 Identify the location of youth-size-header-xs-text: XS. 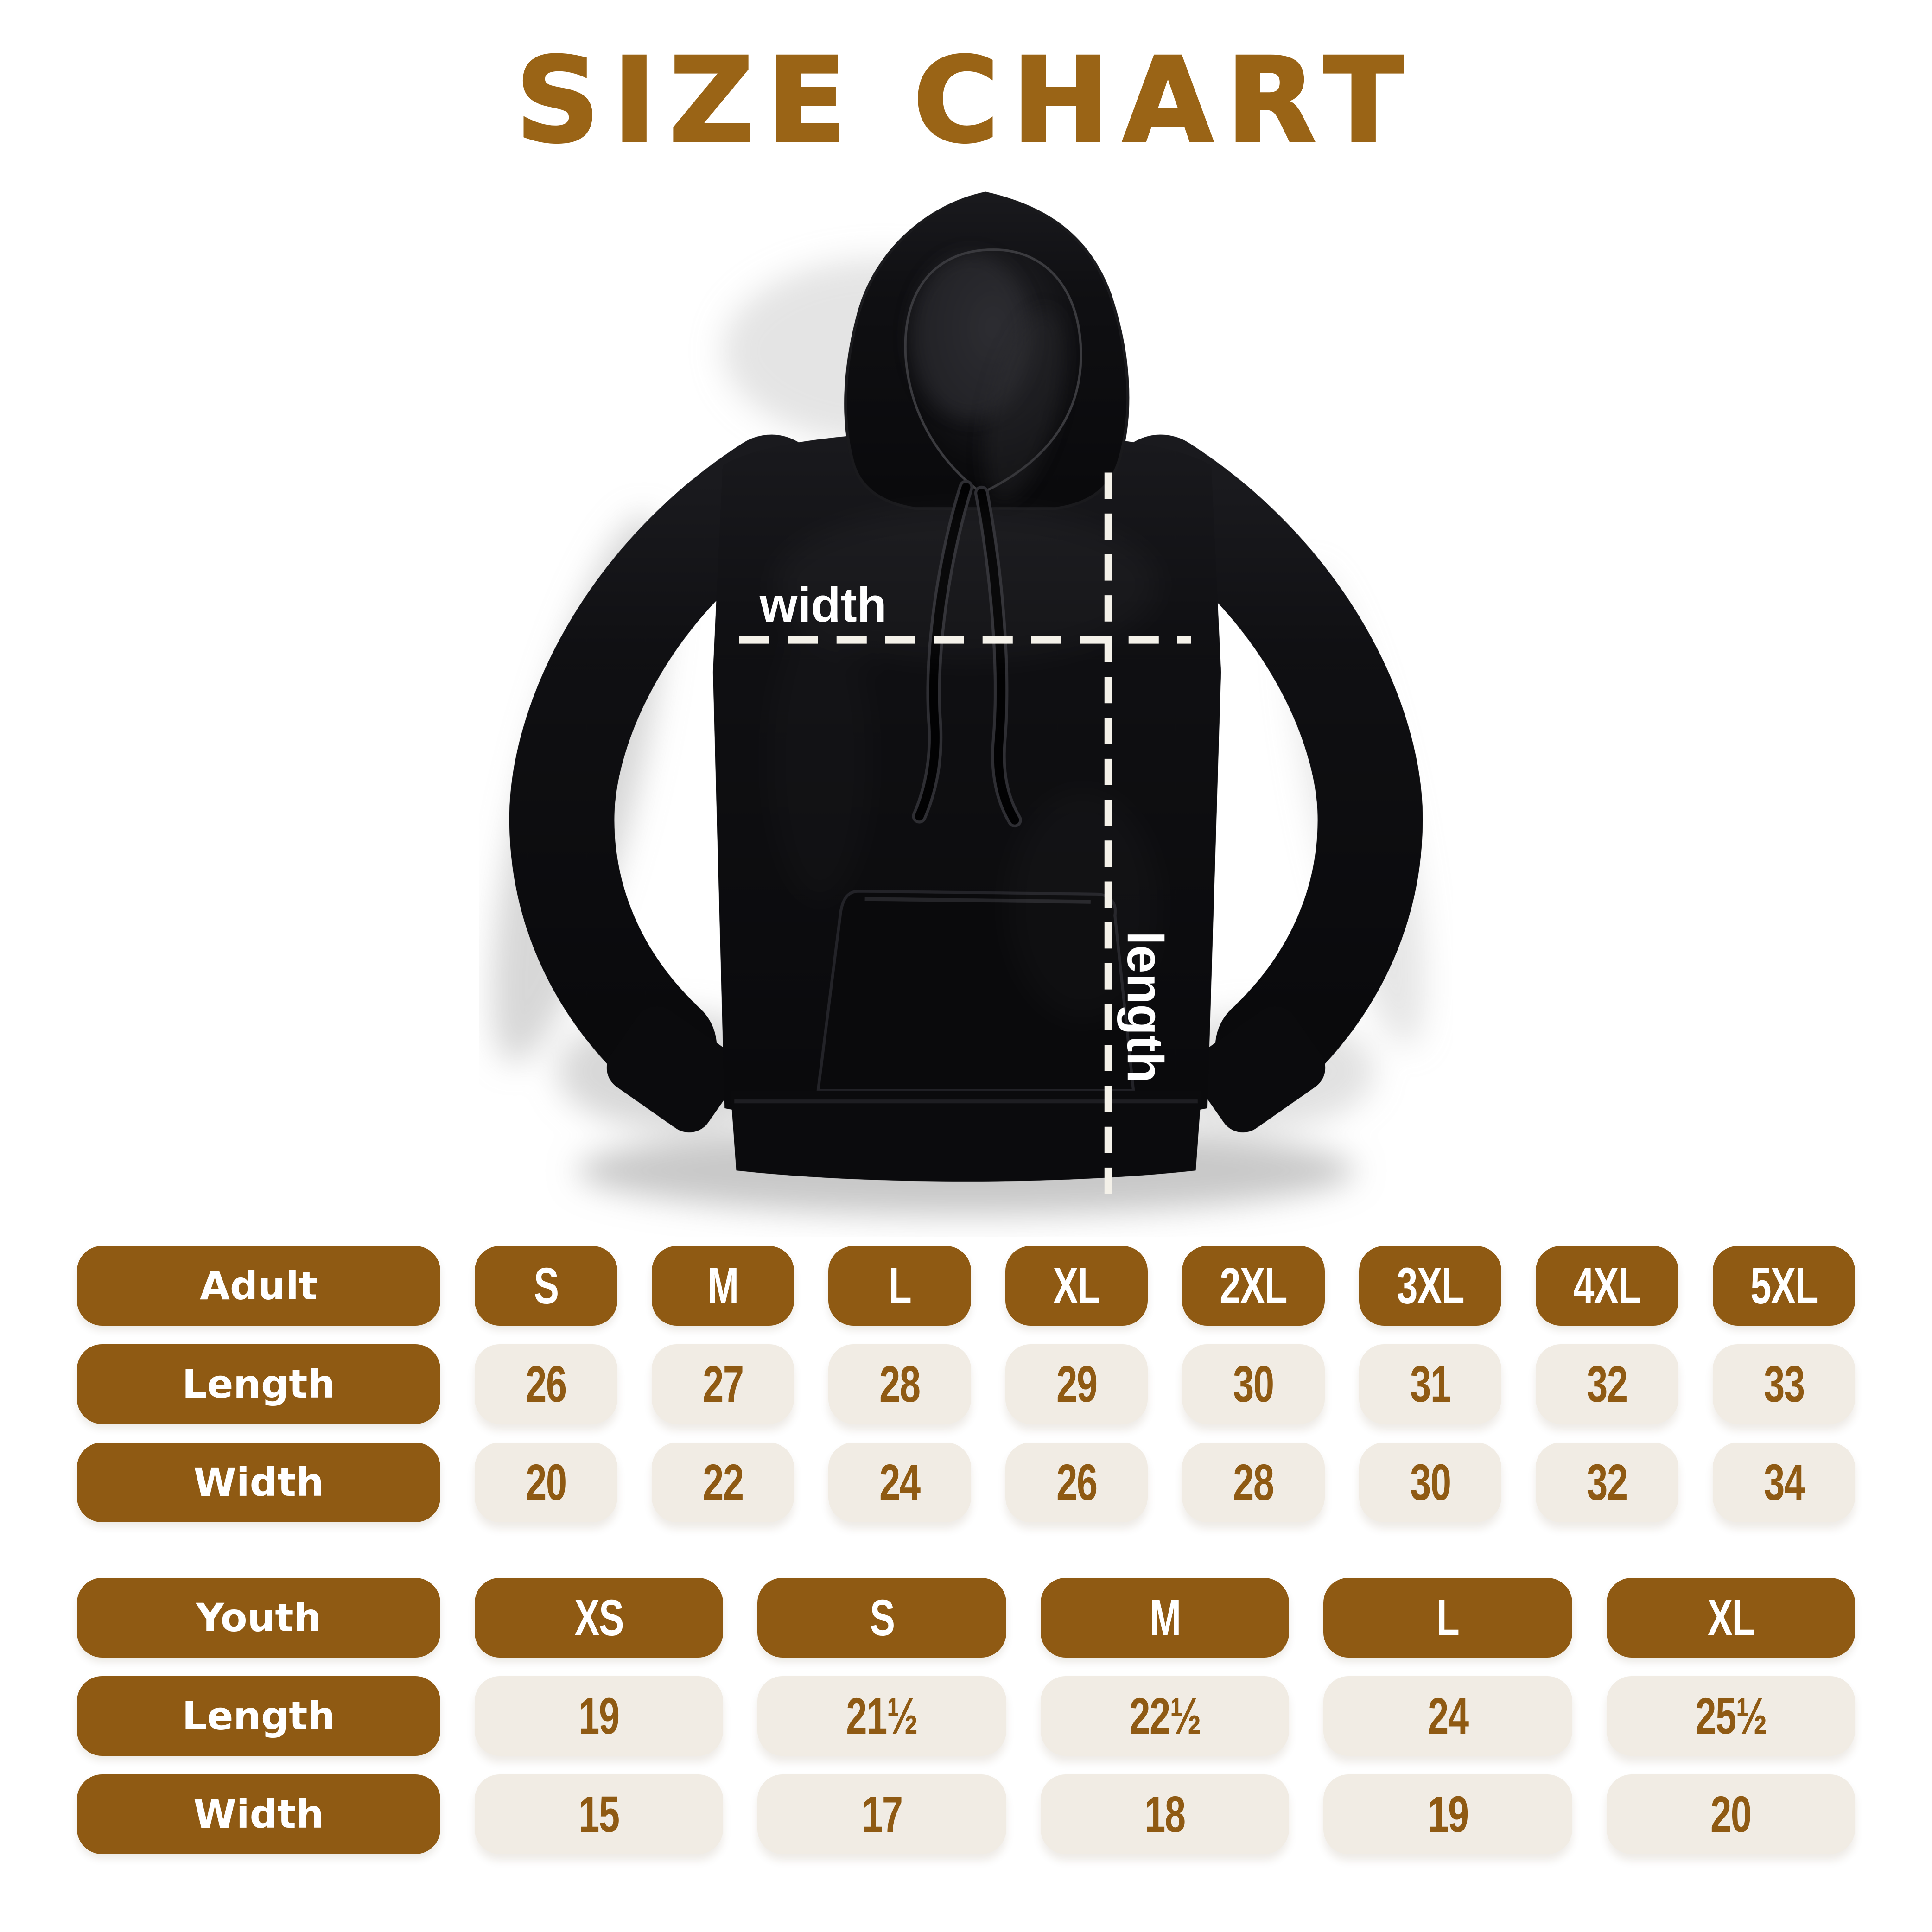
(599, 1617).